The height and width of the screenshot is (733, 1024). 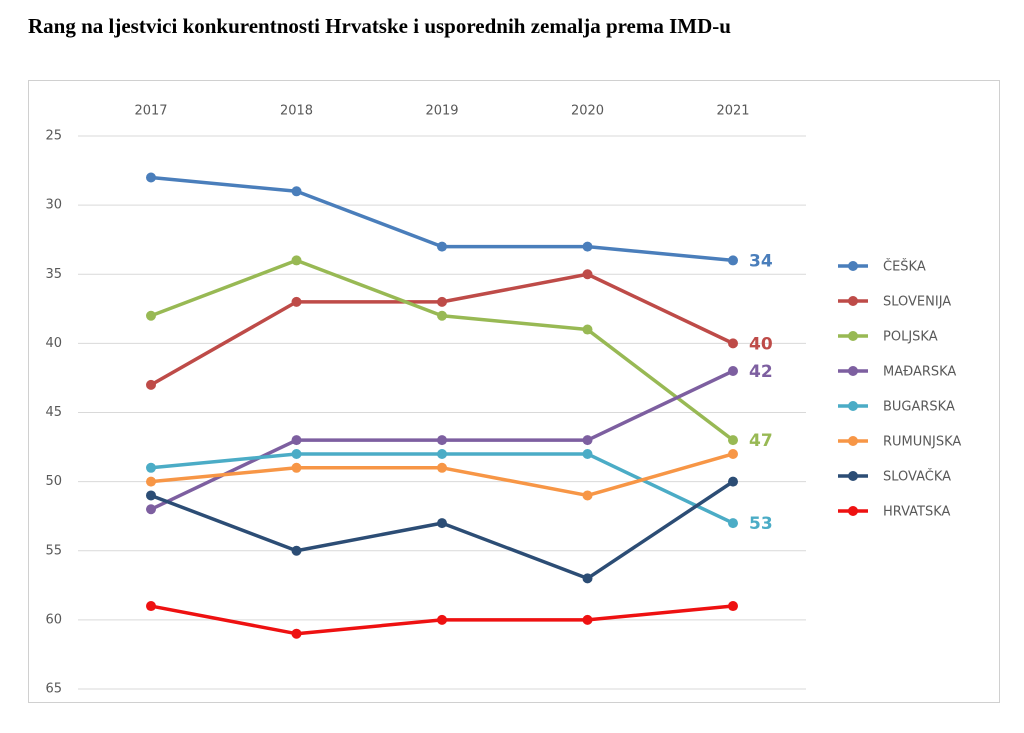 What do you see at coordinates (53, 343) in the screenshot?
I see `y-tick-label: 40` at bounding box center [53, 343].